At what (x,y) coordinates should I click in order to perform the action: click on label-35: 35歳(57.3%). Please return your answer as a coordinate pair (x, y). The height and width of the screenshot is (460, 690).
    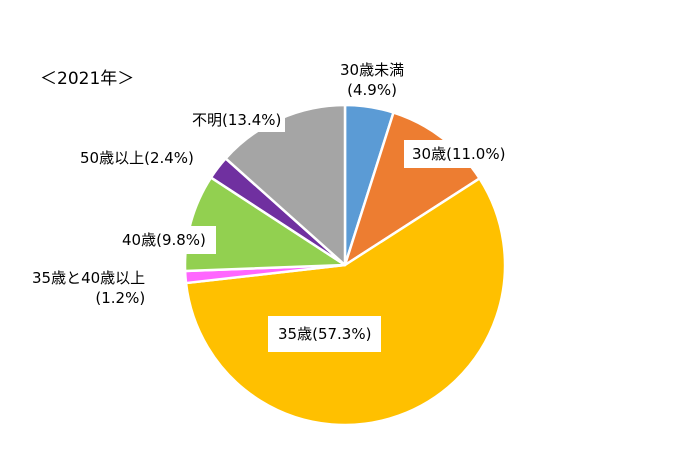
    Looking at the image, I should click on (325, 334).